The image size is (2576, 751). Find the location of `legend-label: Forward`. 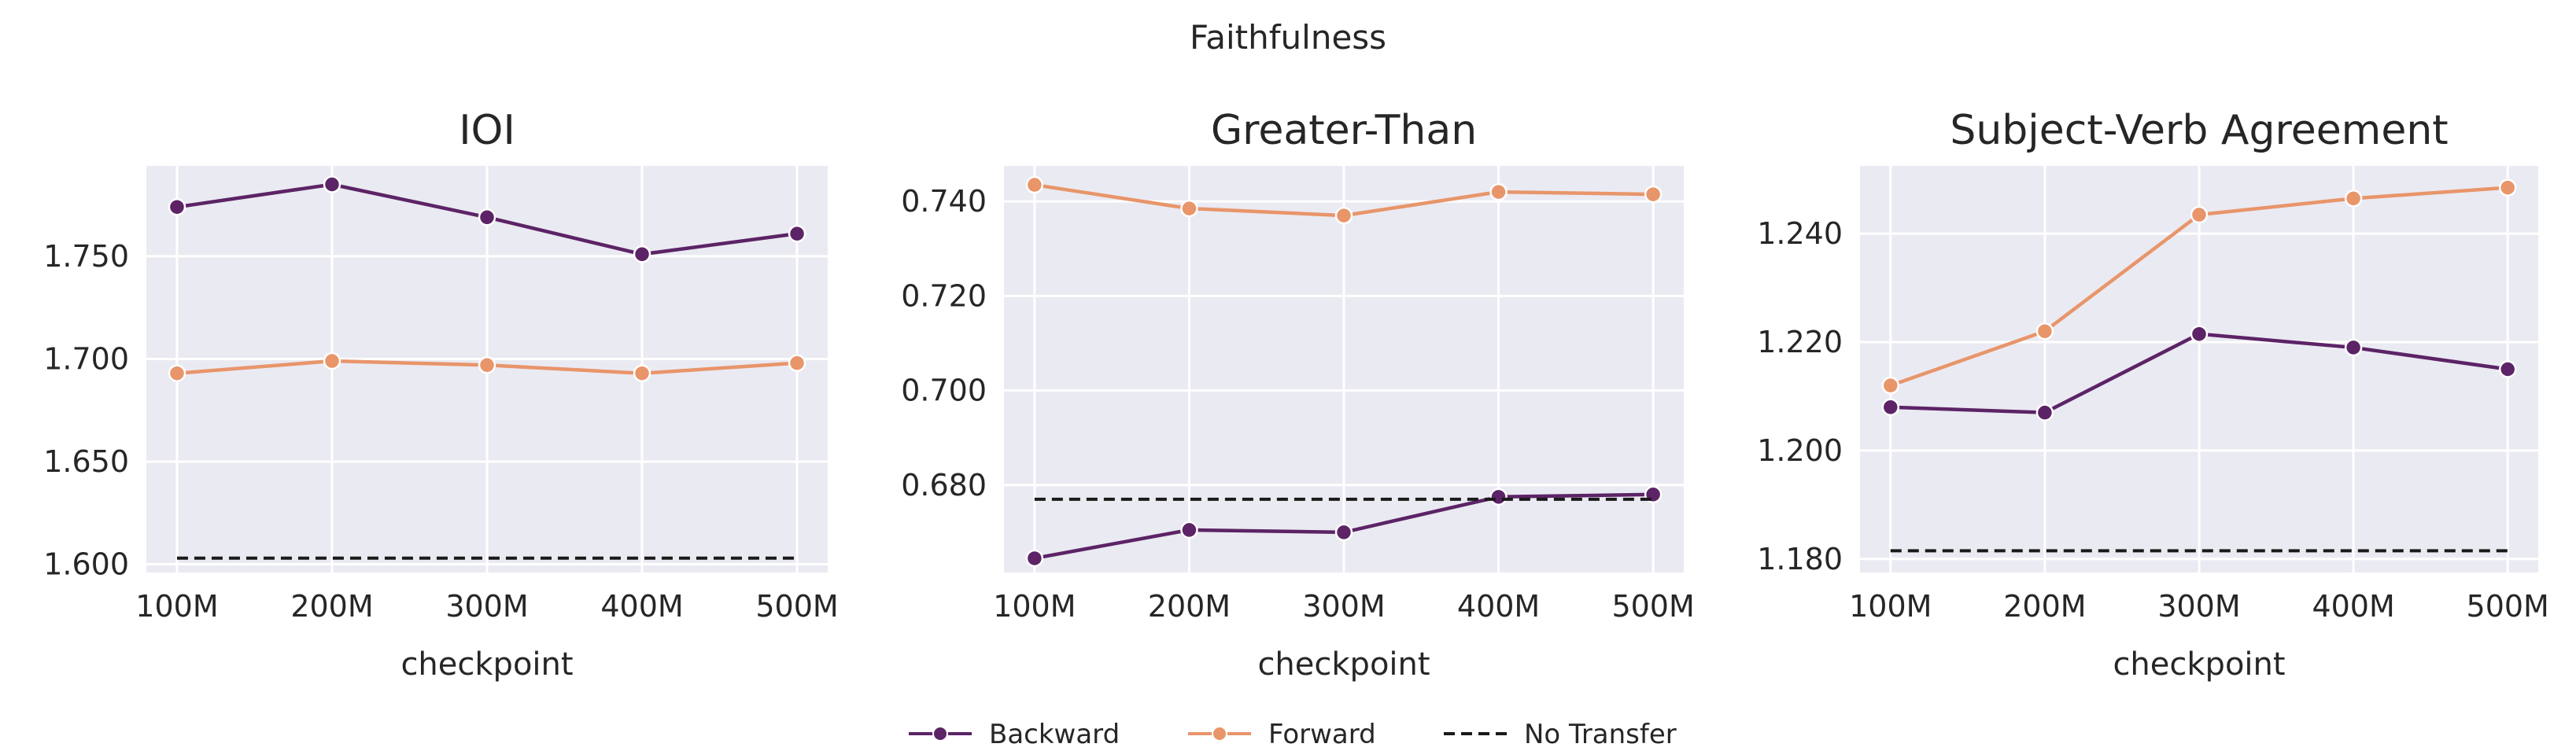

legend-label: Forward is located at coordinates (1322, 734).